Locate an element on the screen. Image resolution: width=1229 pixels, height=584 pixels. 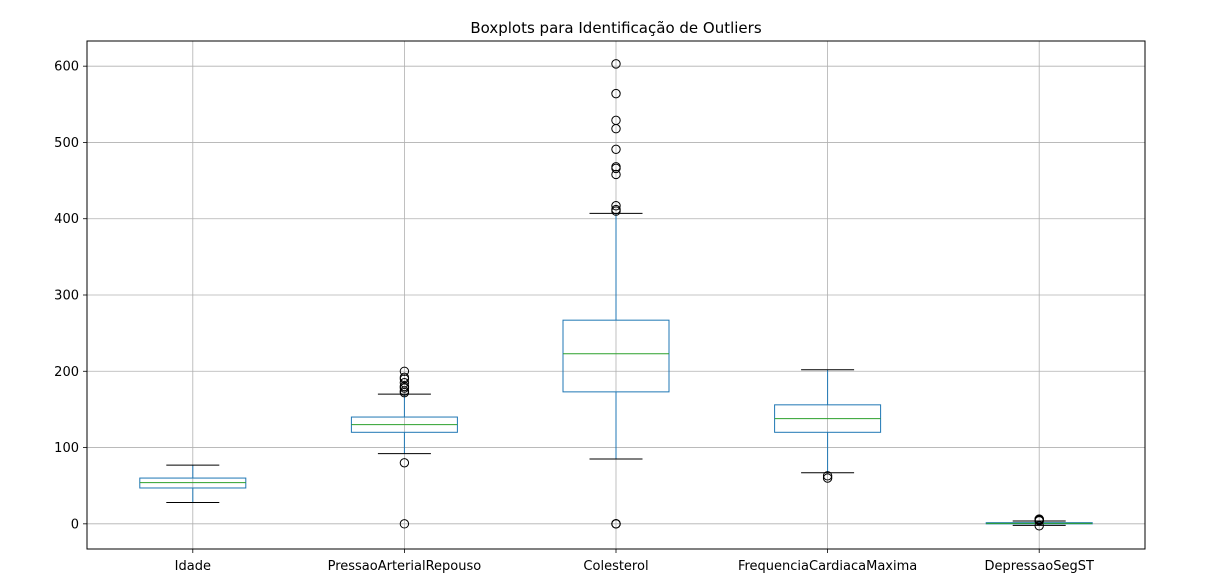
y-tick-label: 300 is located at coordinates (66, 296).